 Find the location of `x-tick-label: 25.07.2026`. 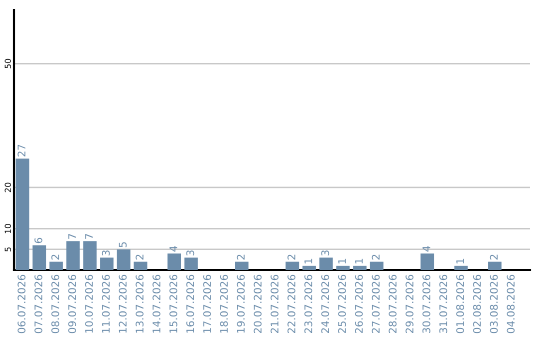

x-tick-label: 25.07.2026 is located at coordinates (342, 304).